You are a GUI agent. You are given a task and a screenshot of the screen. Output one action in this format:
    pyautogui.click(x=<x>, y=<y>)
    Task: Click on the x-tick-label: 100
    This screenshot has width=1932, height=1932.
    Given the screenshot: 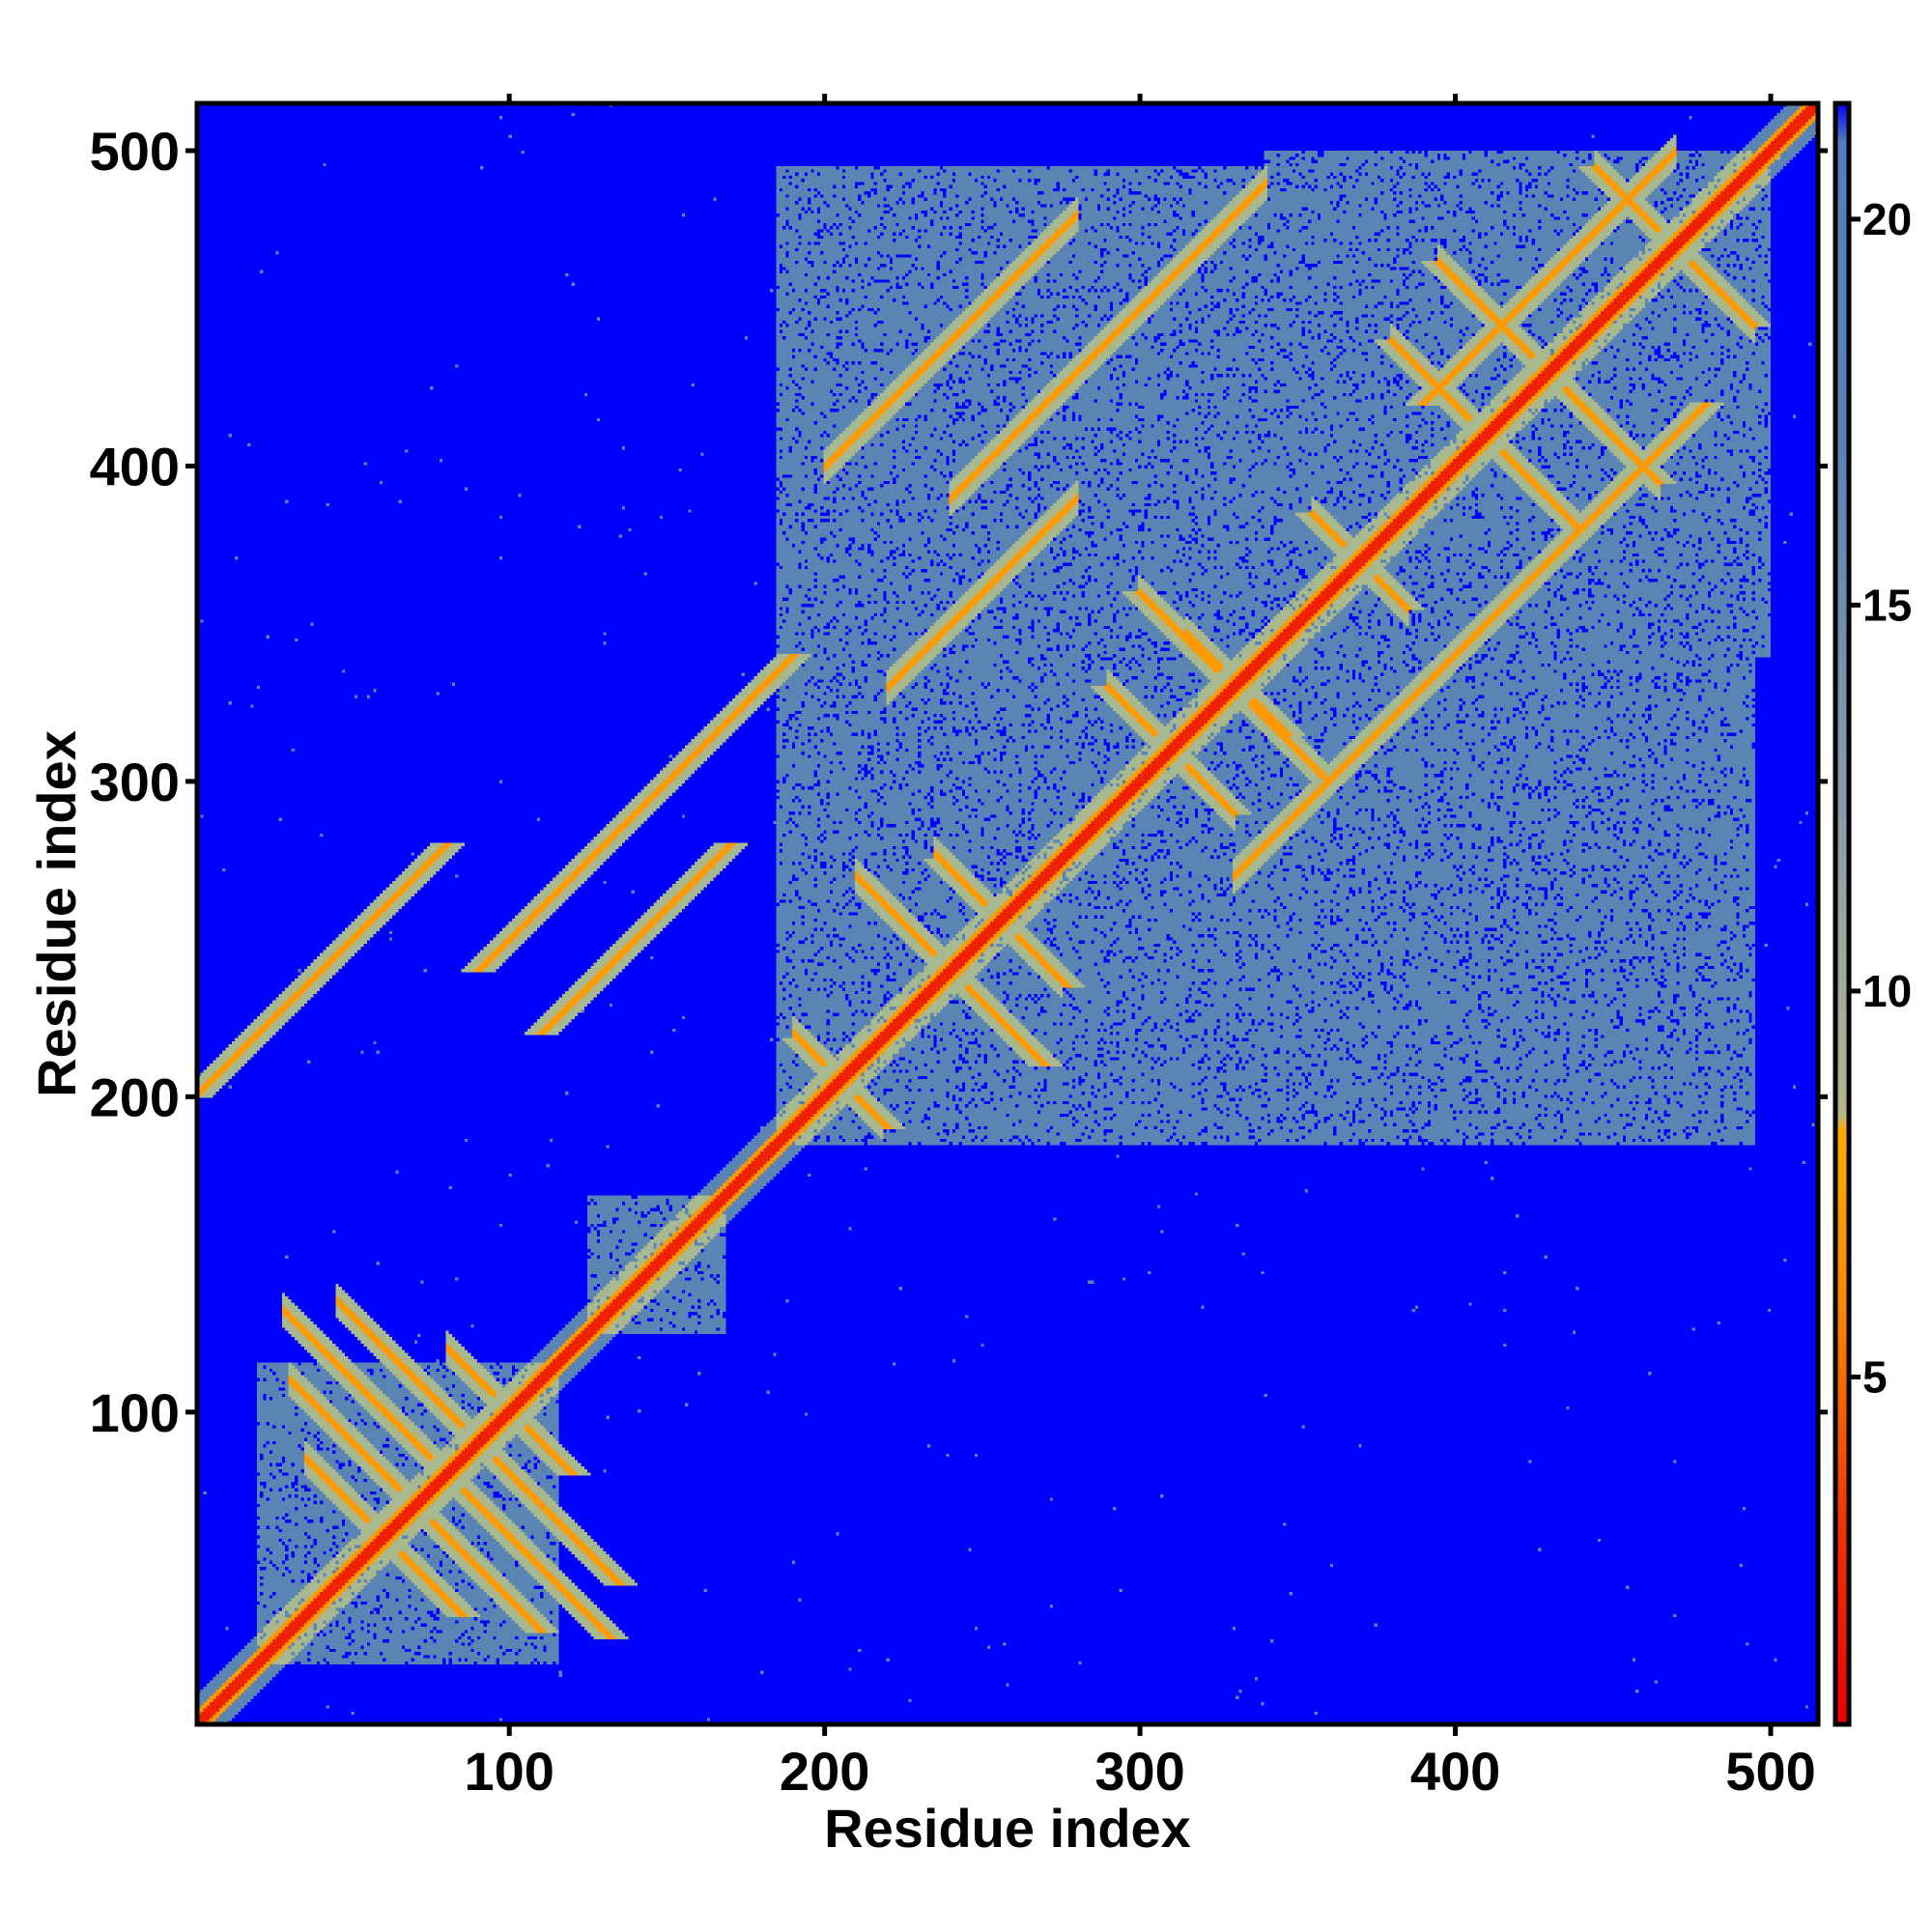 What is the action you would take?
    pyautogui.click(x=509, y=1771)
    